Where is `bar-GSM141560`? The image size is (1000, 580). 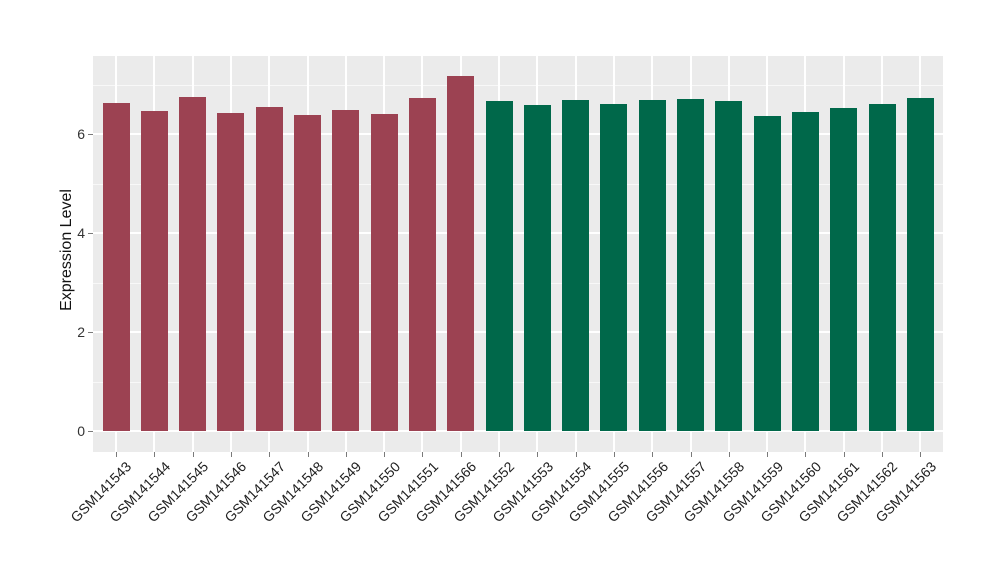
bar-GSM141560 is located at coordinates (805, 271).